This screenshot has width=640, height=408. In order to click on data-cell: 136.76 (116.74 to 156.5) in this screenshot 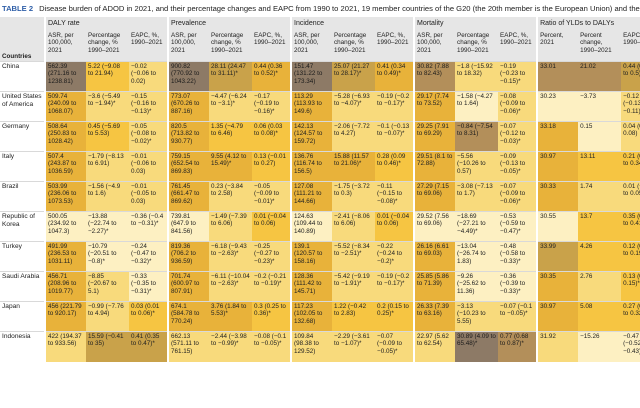, I will do `click(311, 166)`.